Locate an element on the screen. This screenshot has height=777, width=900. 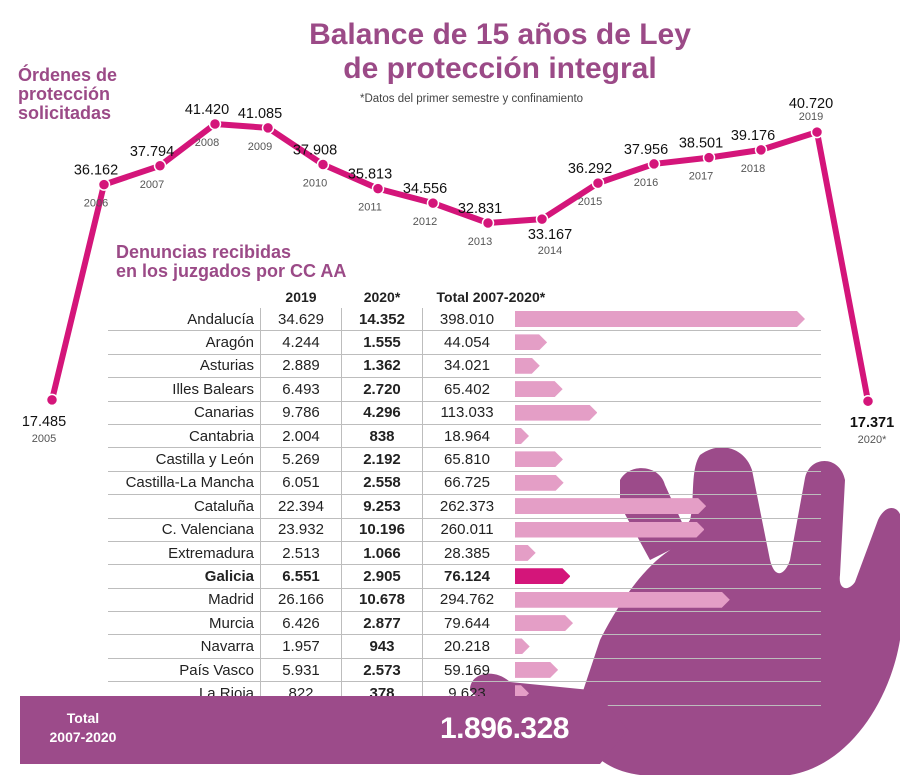
value-2020: 2.877 is located at coordinates (382, 623).